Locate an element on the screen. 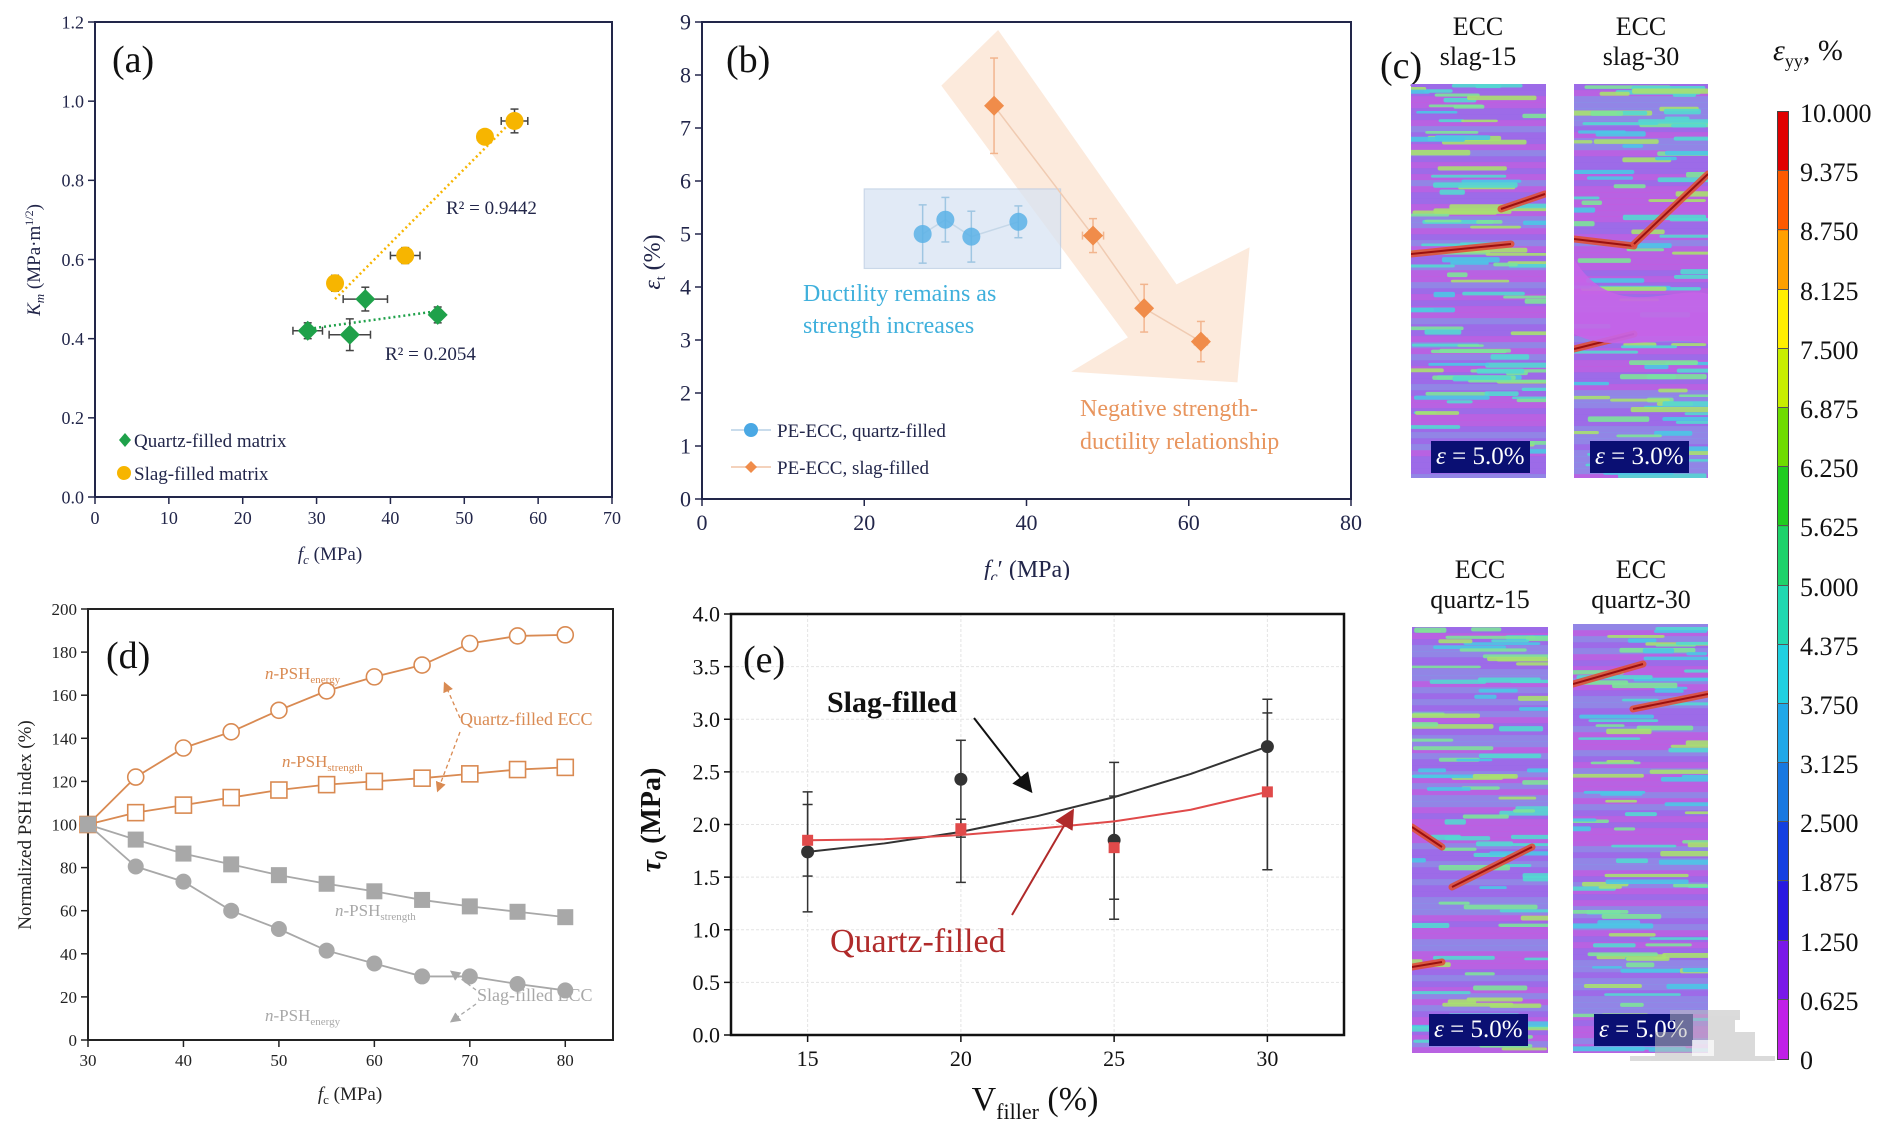 The height and width of the screenshot is (1127, 1904). colorbar-tick-label: 1.250 is located at coordinates (1829, 942).